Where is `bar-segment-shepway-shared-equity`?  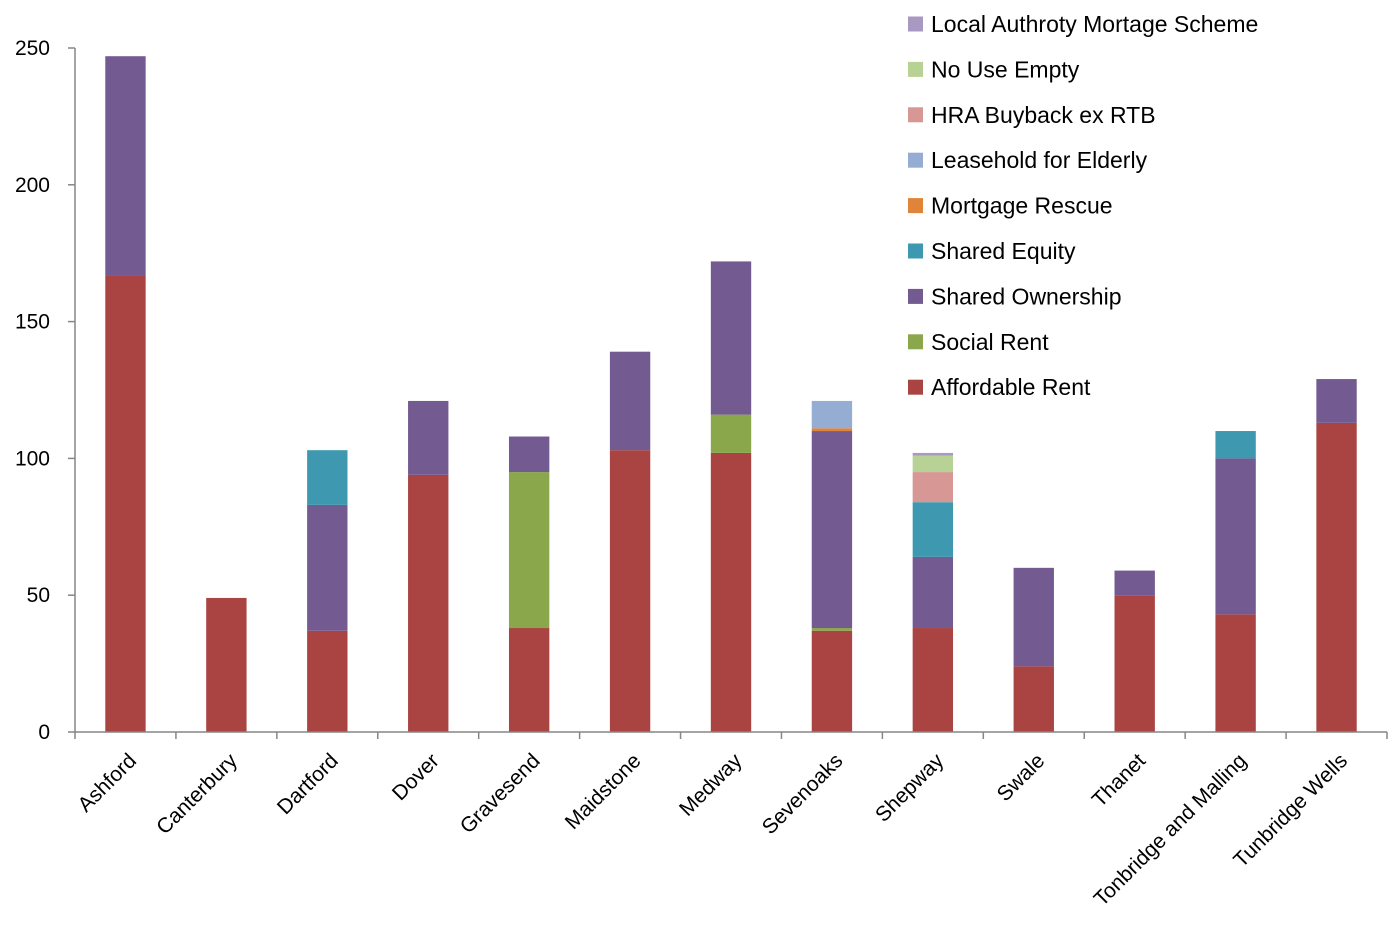 bar-segment-shepway-shared-equity is located at coordinates (933, 529).